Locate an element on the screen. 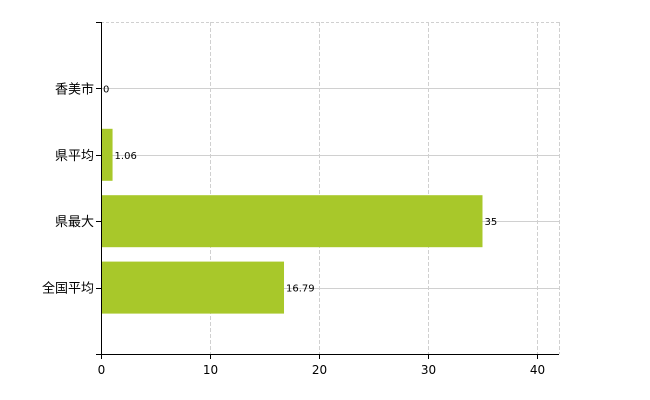  x-tick-label: 10 is located at coordinates (210, 370).